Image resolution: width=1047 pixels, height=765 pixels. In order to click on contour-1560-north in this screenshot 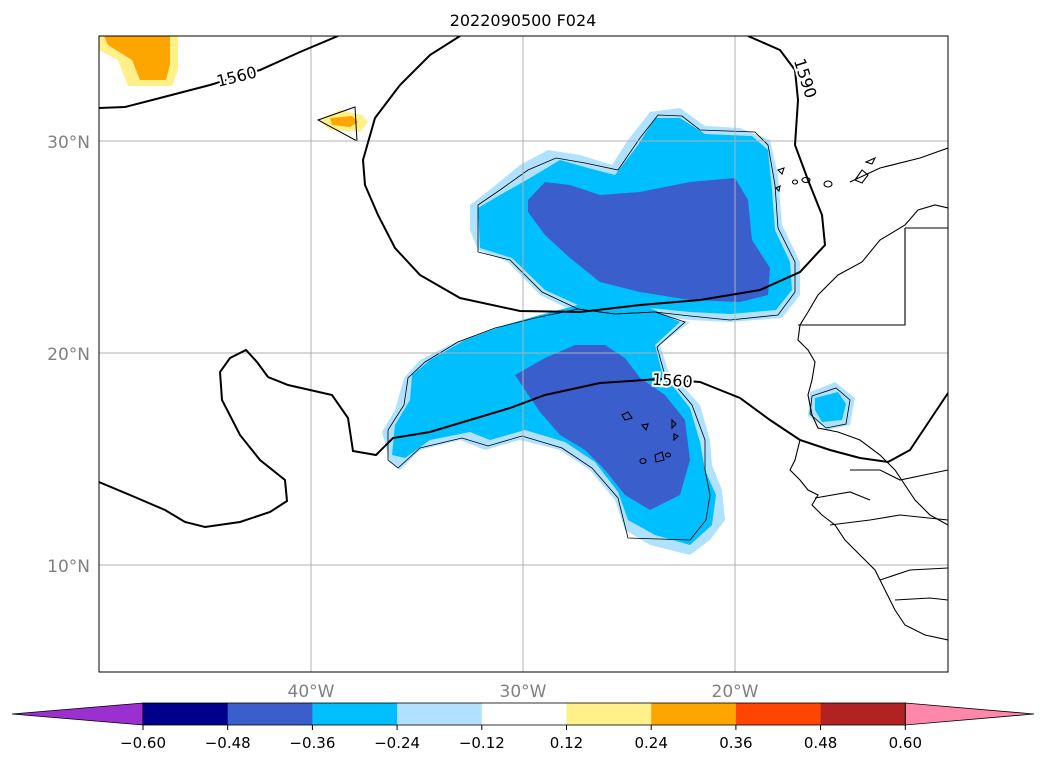, I will do `click(219, 72)`.